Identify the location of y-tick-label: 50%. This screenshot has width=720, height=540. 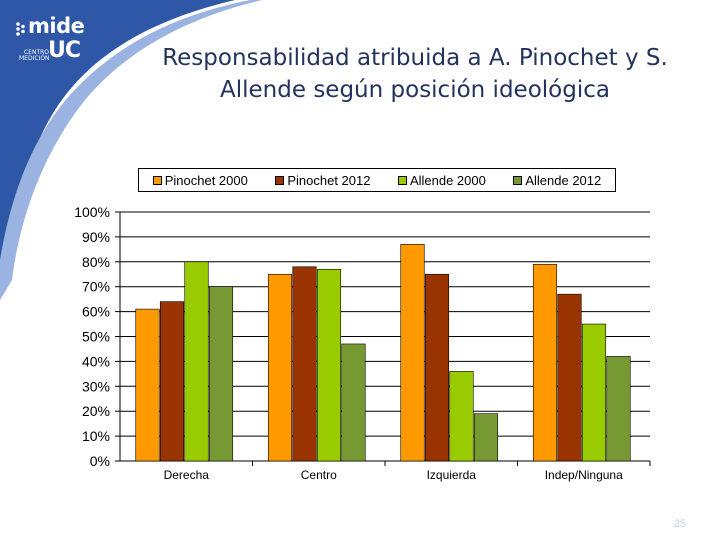
(96, 337).